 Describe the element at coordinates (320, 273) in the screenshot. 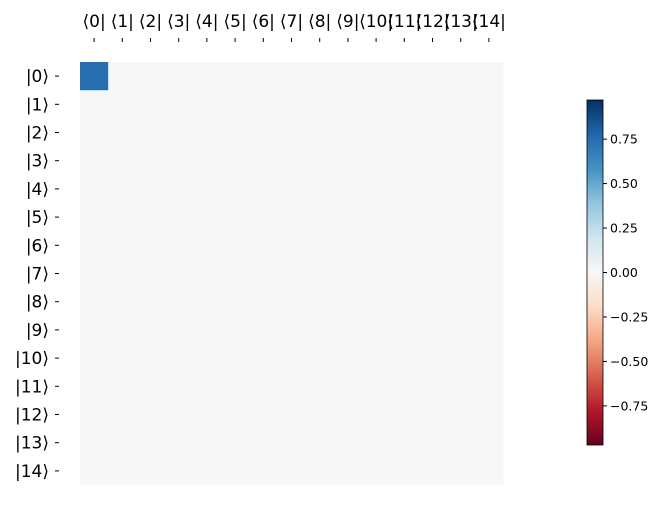

I see `heatmap-cell-r7-c8` at that location.